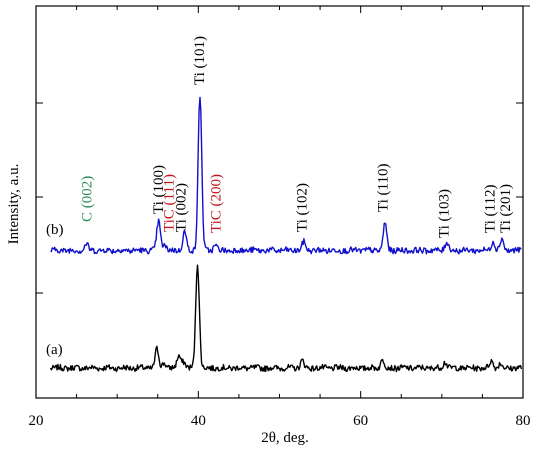 Image resolution: width=550 pixels, height=454 pixels. I want to click on tick-label-layer: 20 40 60 80, so click(280, 421).